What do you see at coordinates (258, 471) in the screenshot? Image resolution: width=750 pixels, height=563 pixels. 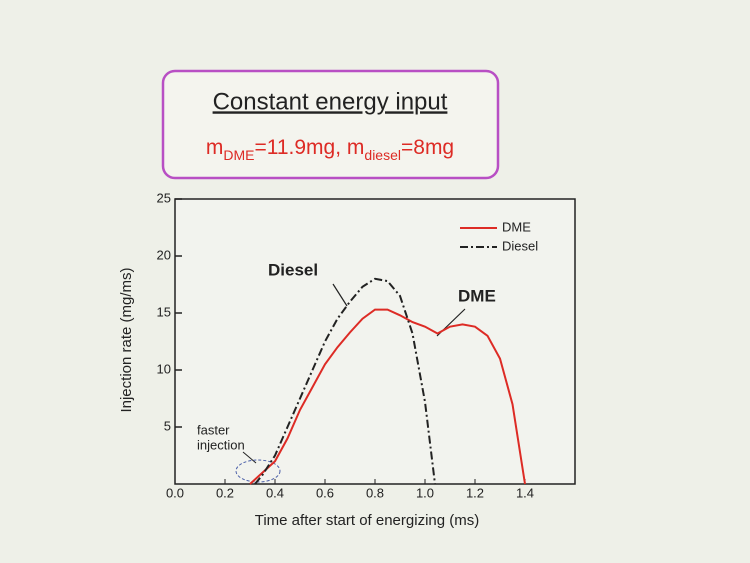 I see `highlight-ellipse` at bounding box center [258, 471].